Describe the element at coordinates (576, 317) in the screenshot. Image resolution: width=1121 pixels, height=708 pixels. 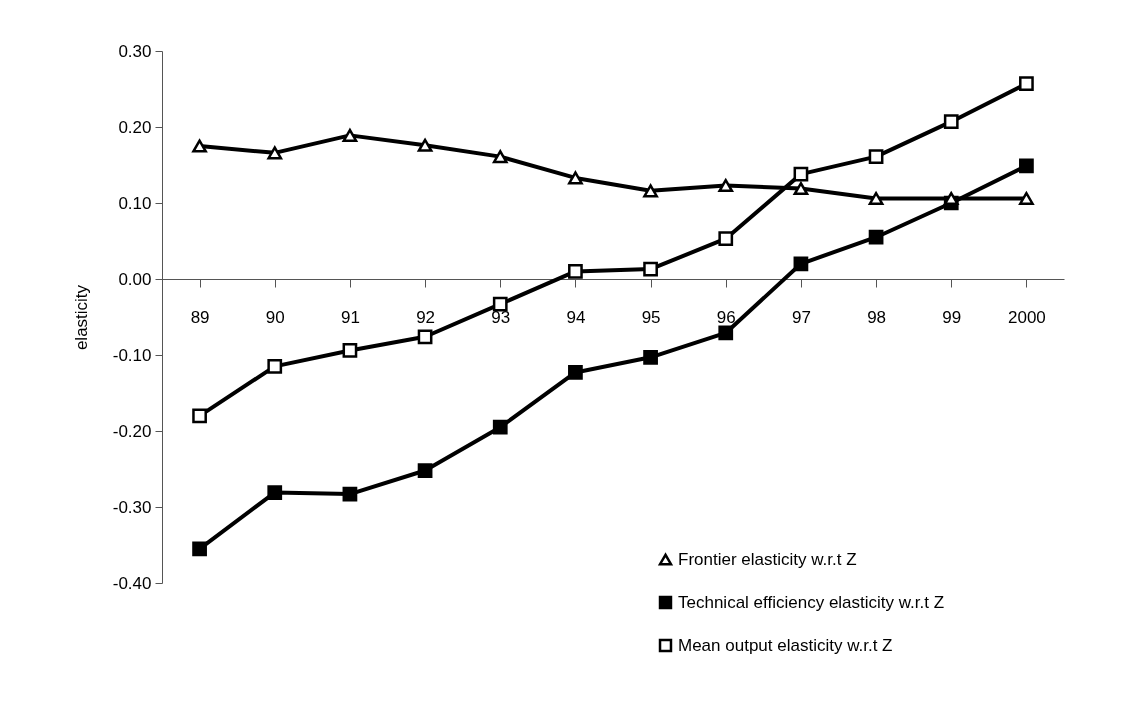
I see `x-tick-label: 94` at that location.